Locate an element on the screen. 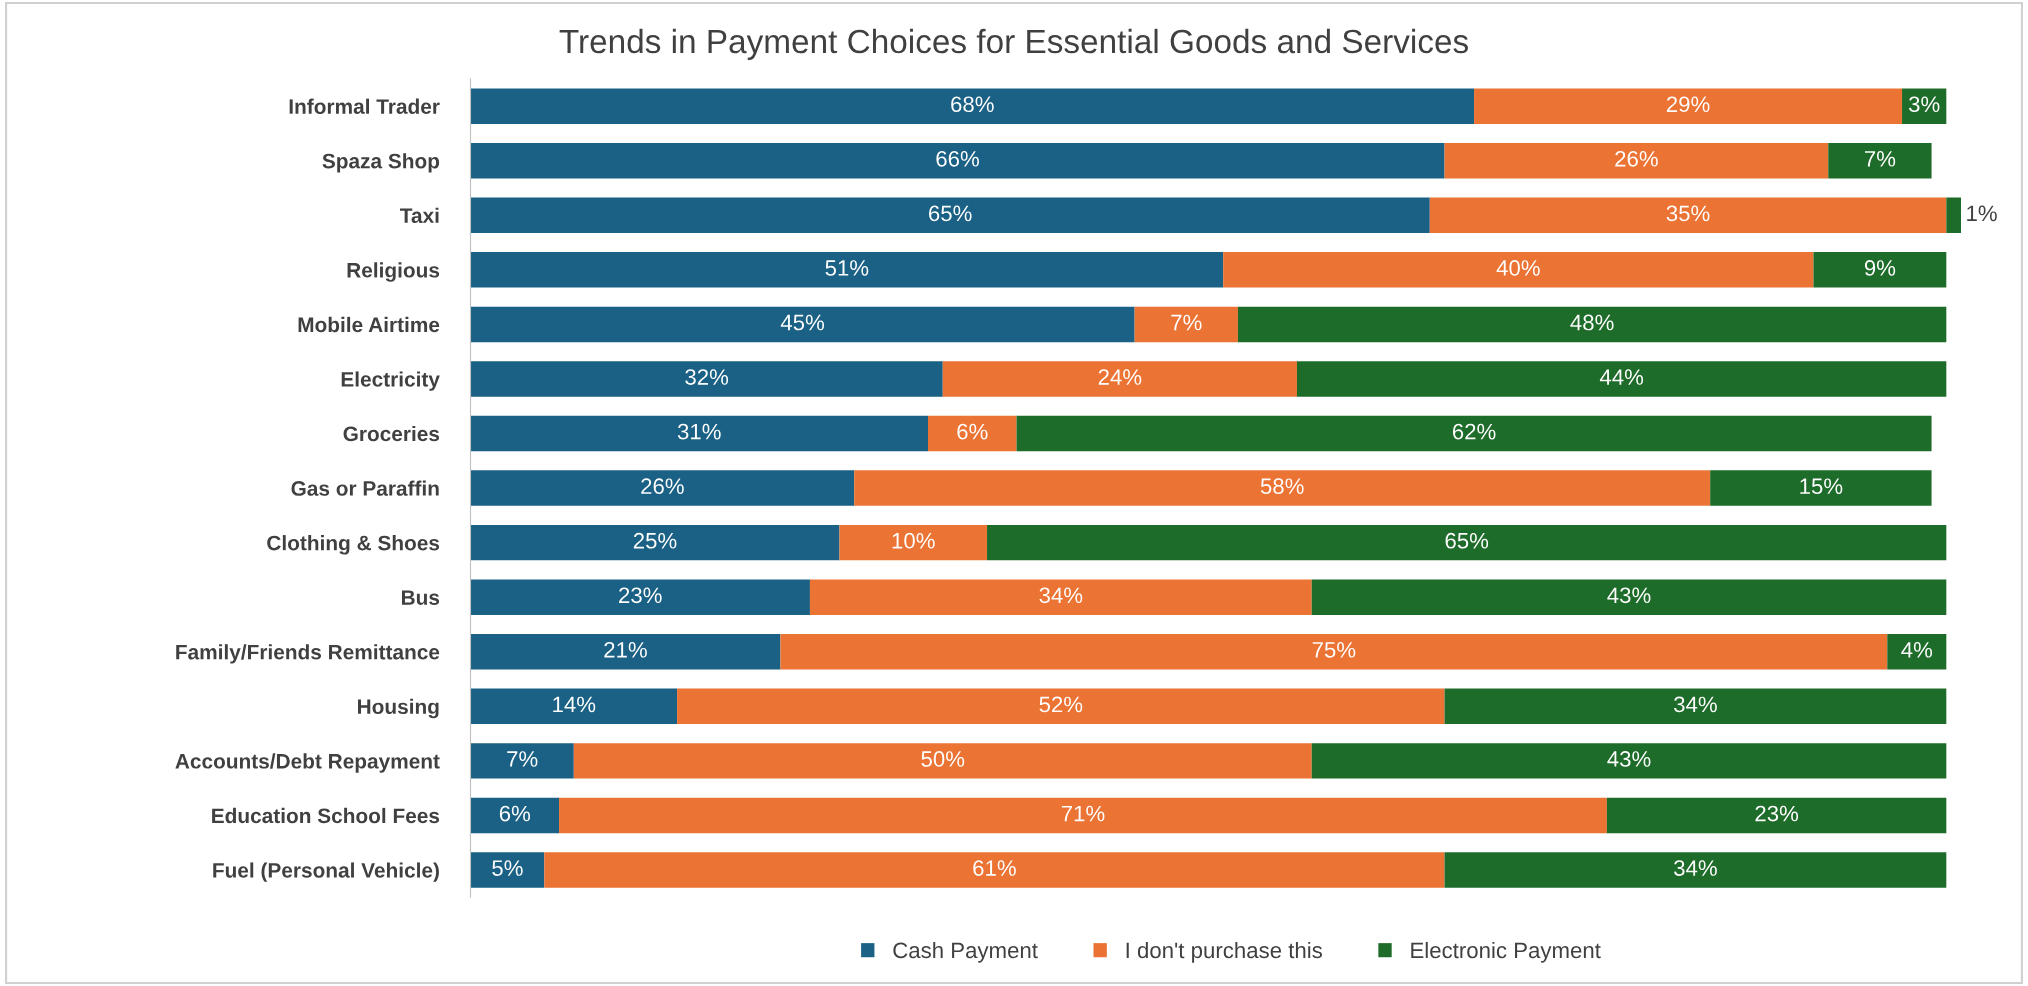  data-label: 66% is located at coordinates (957, 158).